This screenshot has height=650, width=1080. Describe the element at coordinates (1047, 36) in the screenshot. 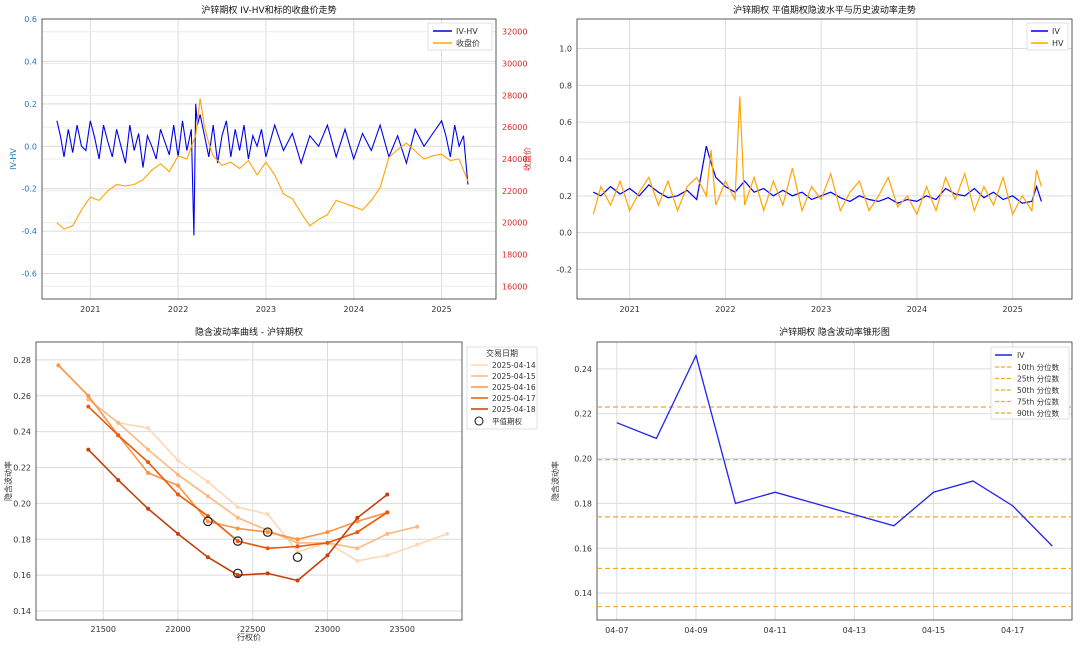

I see `legend: IV HV` at that location.